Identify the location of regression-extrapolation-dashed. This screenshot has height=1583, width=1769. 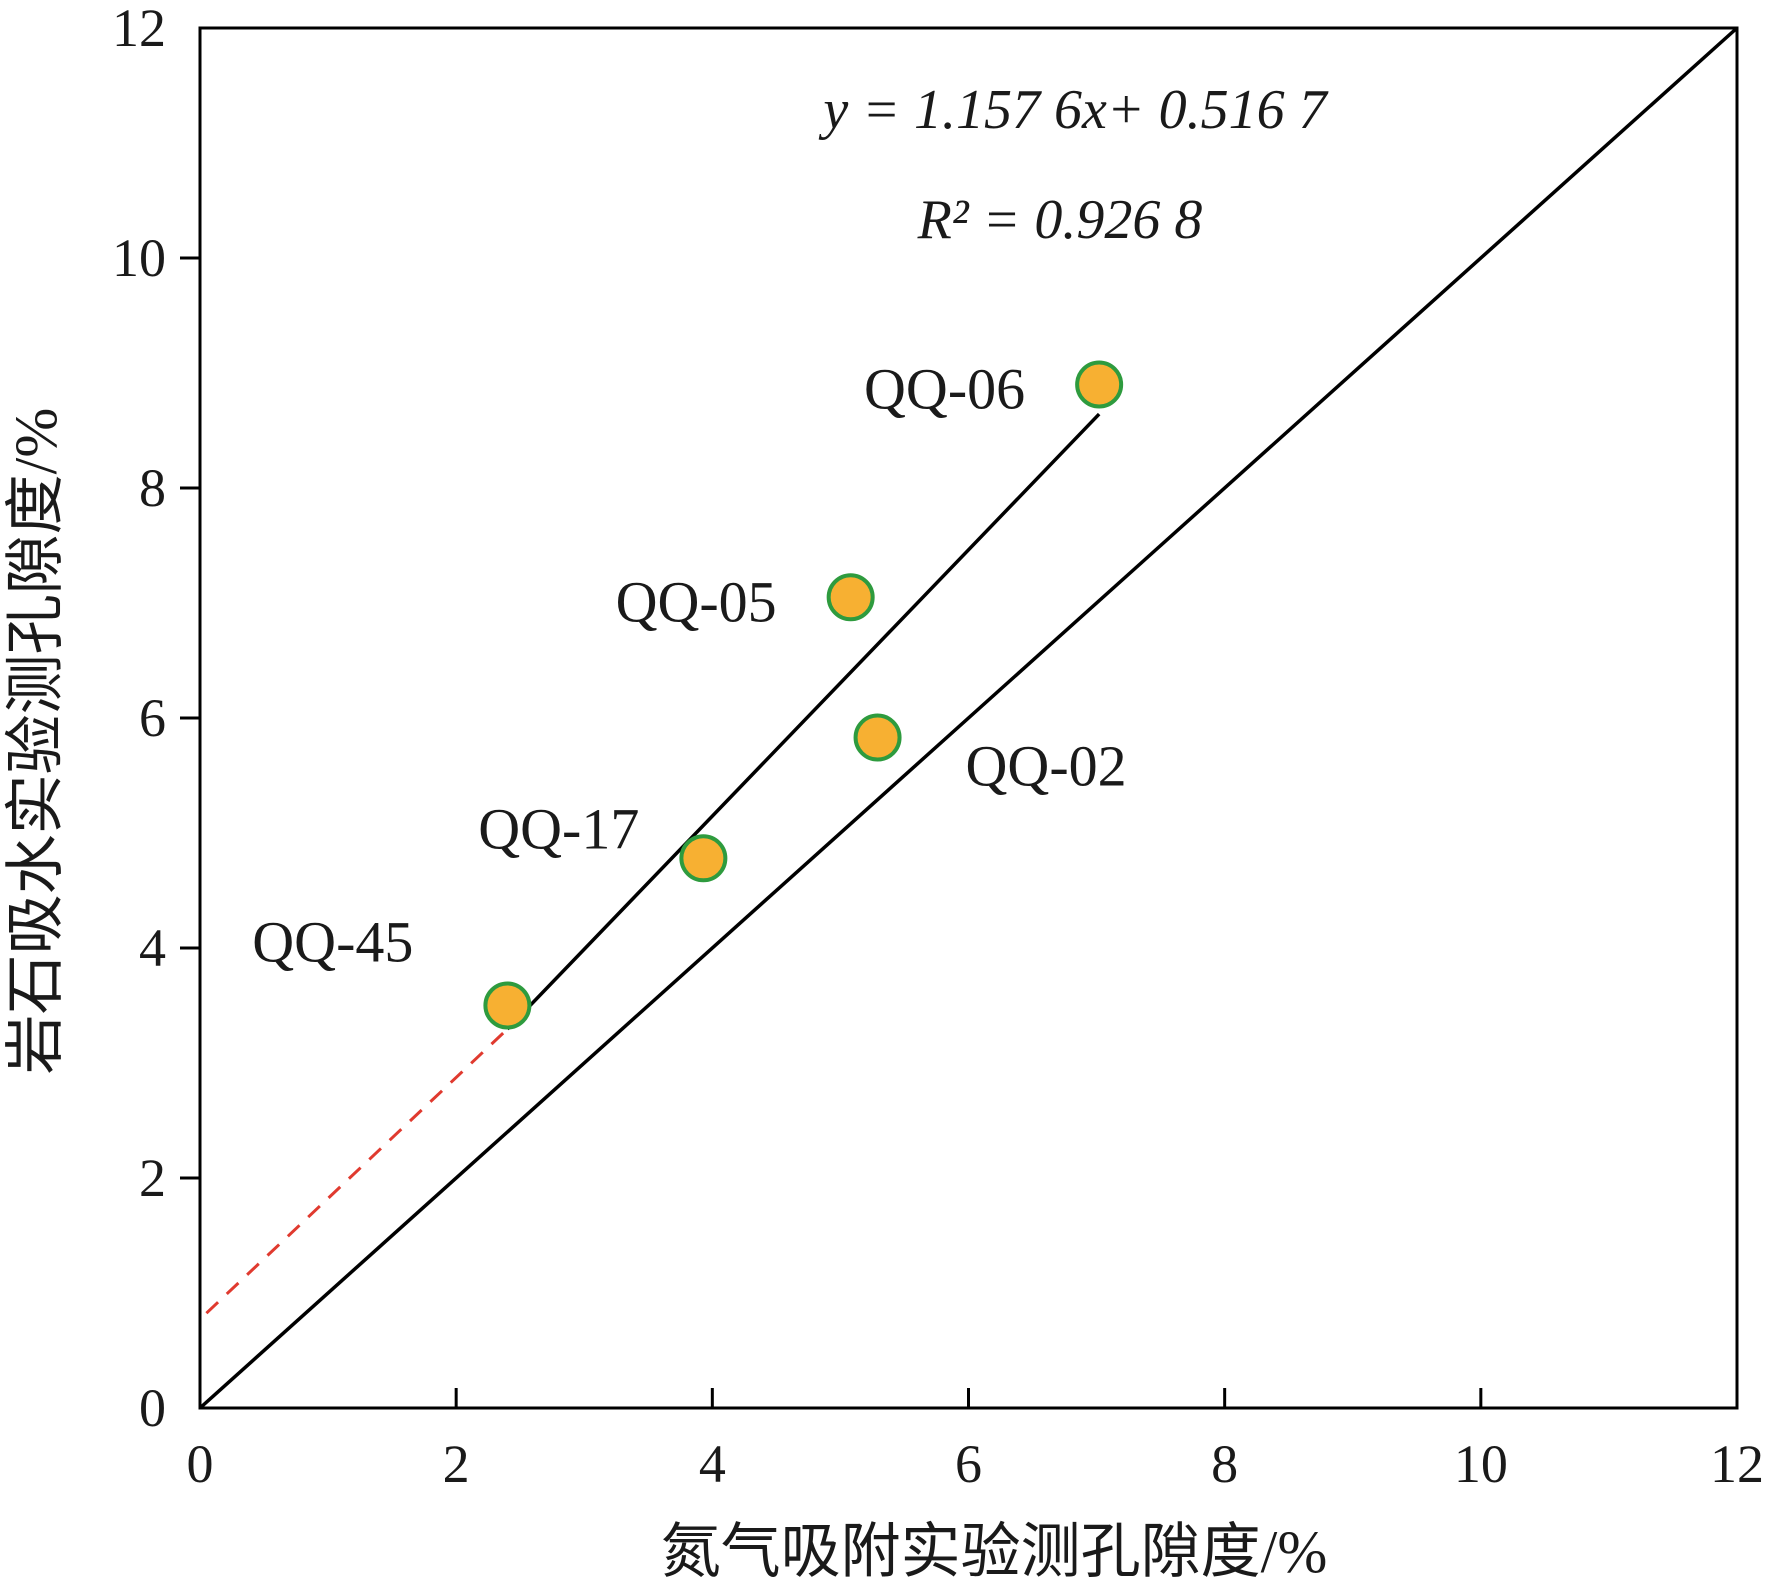
(357, 1171).